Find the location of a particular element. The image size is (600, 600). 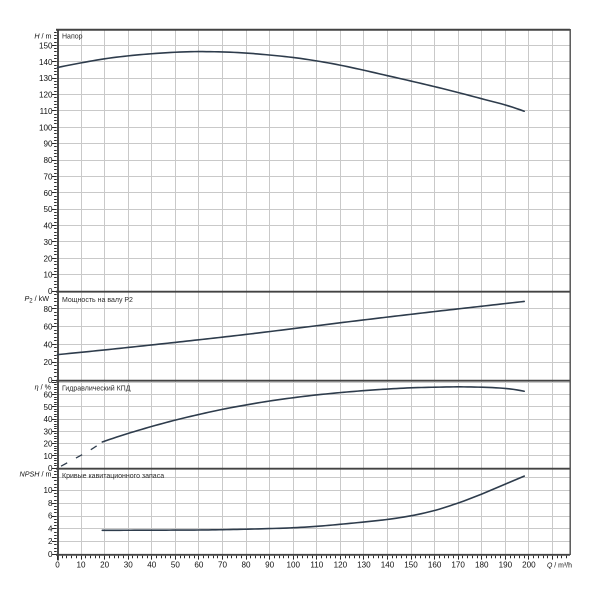

svg-text: Гидравлический КПД is located at coordinates (96, 389).